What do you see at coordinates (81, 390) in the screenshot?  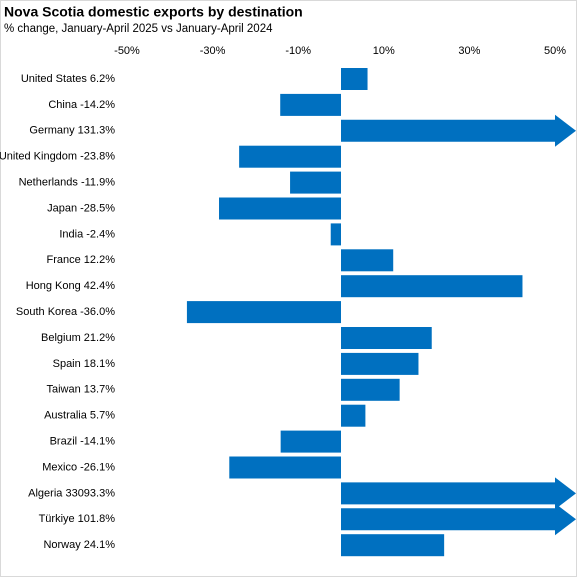 I see `y-tick-label: Taiwan 13.7%` at bounding box center [81, 390].